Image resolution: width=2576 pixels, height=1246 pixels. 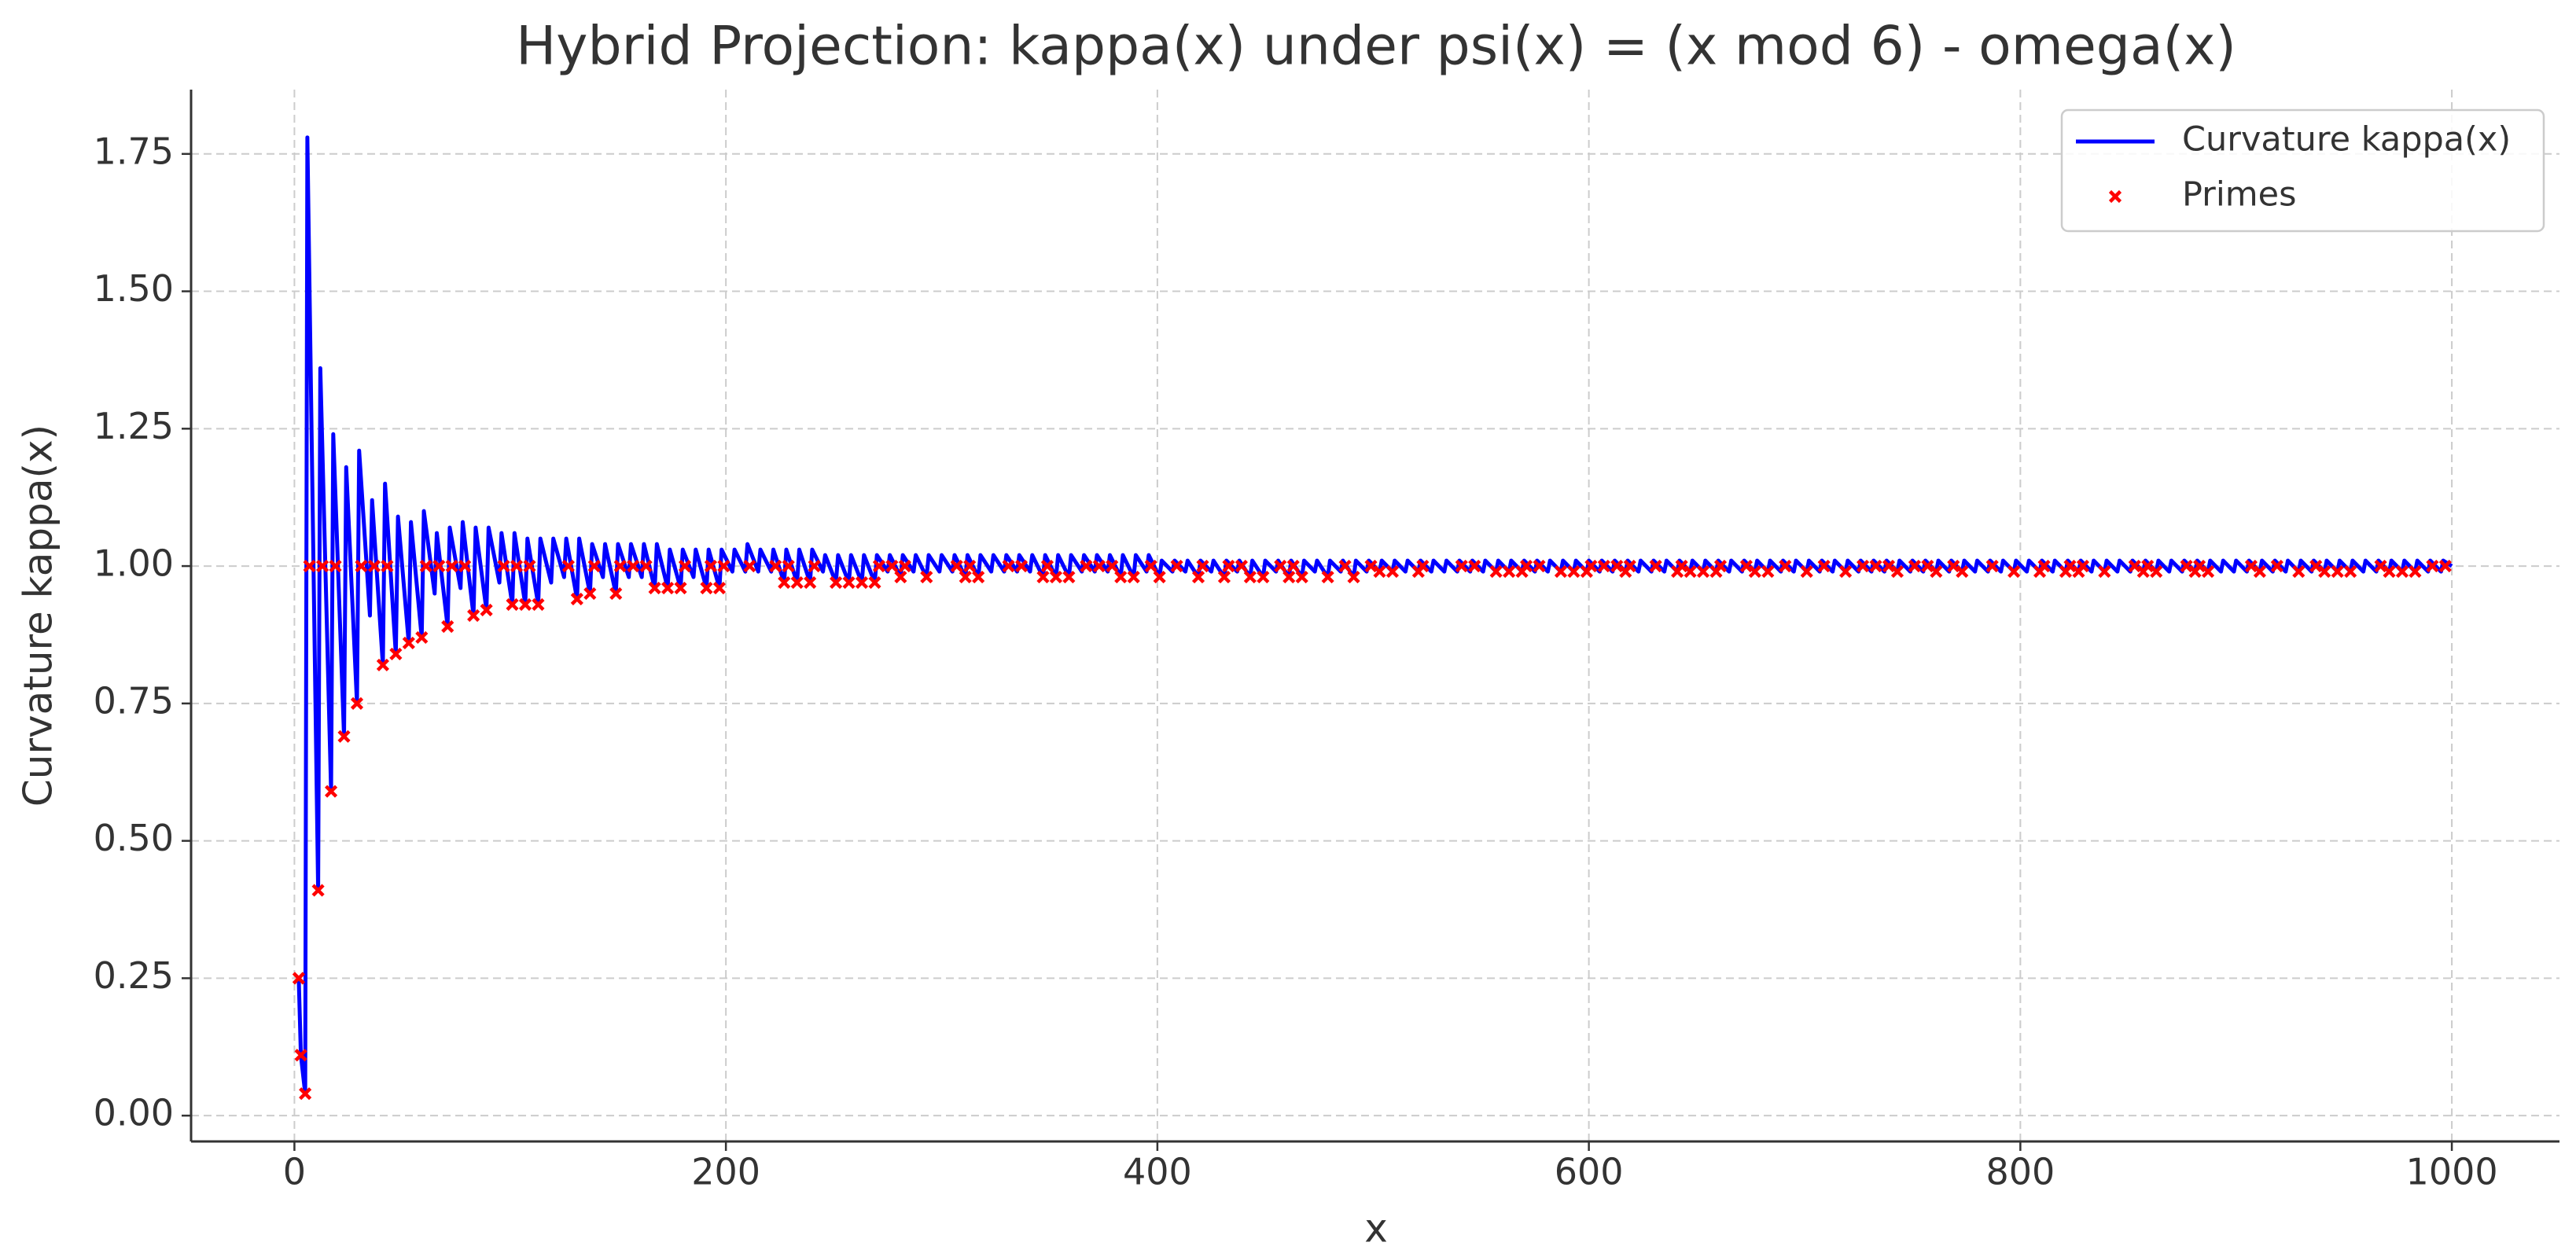 What do you see at coordinates (2239, 195) in the screenshot?
I see `legend-label: Primes` at bounding box center [2239, 195].